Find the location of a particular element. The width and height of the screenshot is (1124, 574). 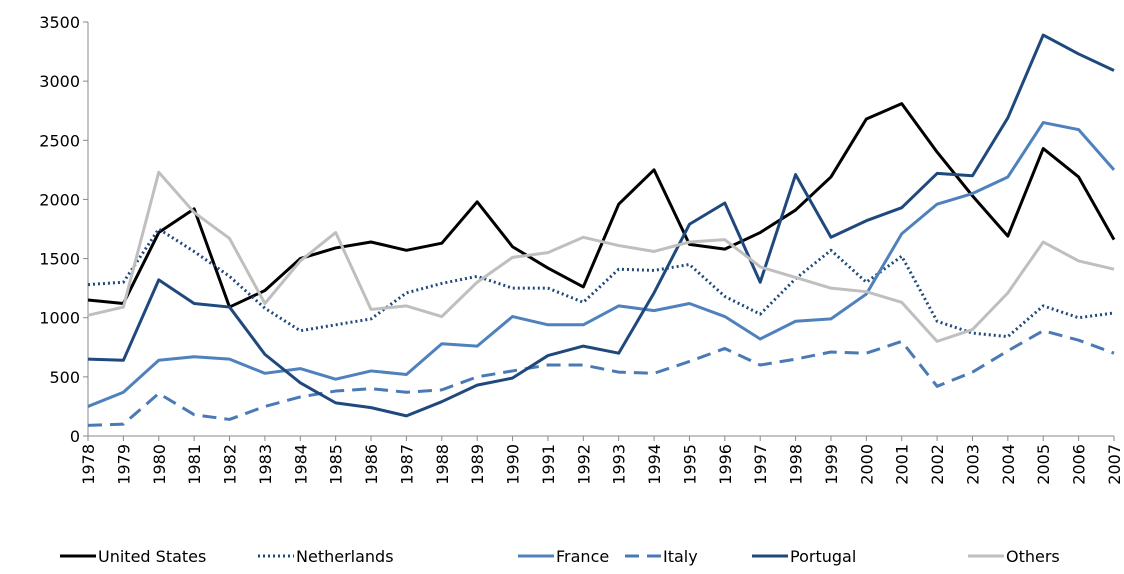

x-tick-label: 1983 is located at coordinates (265, 464).